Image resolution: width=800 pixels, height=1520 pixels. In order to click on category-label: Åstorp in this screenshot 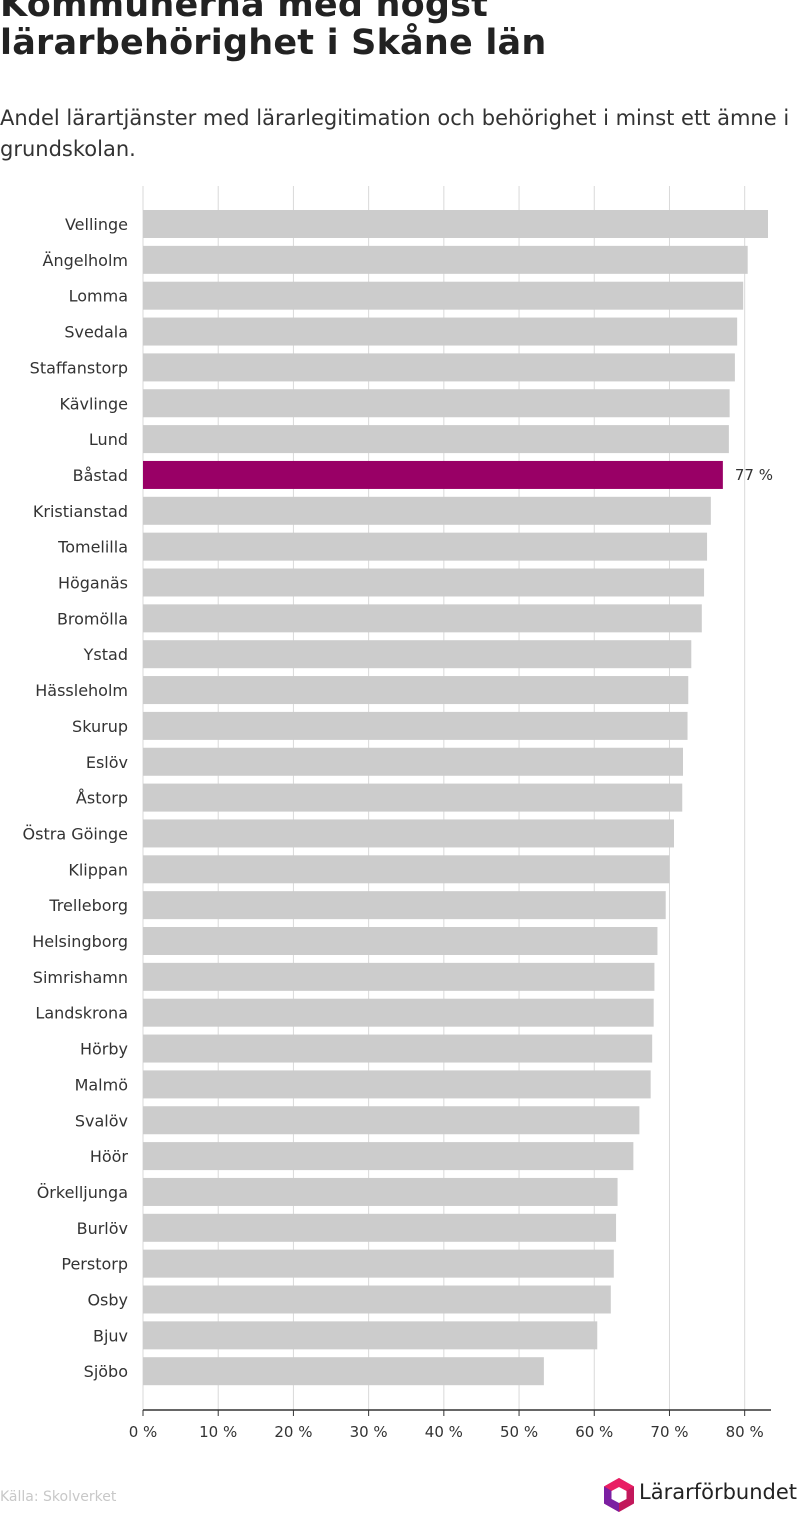, I will do `click(102, 798)`.